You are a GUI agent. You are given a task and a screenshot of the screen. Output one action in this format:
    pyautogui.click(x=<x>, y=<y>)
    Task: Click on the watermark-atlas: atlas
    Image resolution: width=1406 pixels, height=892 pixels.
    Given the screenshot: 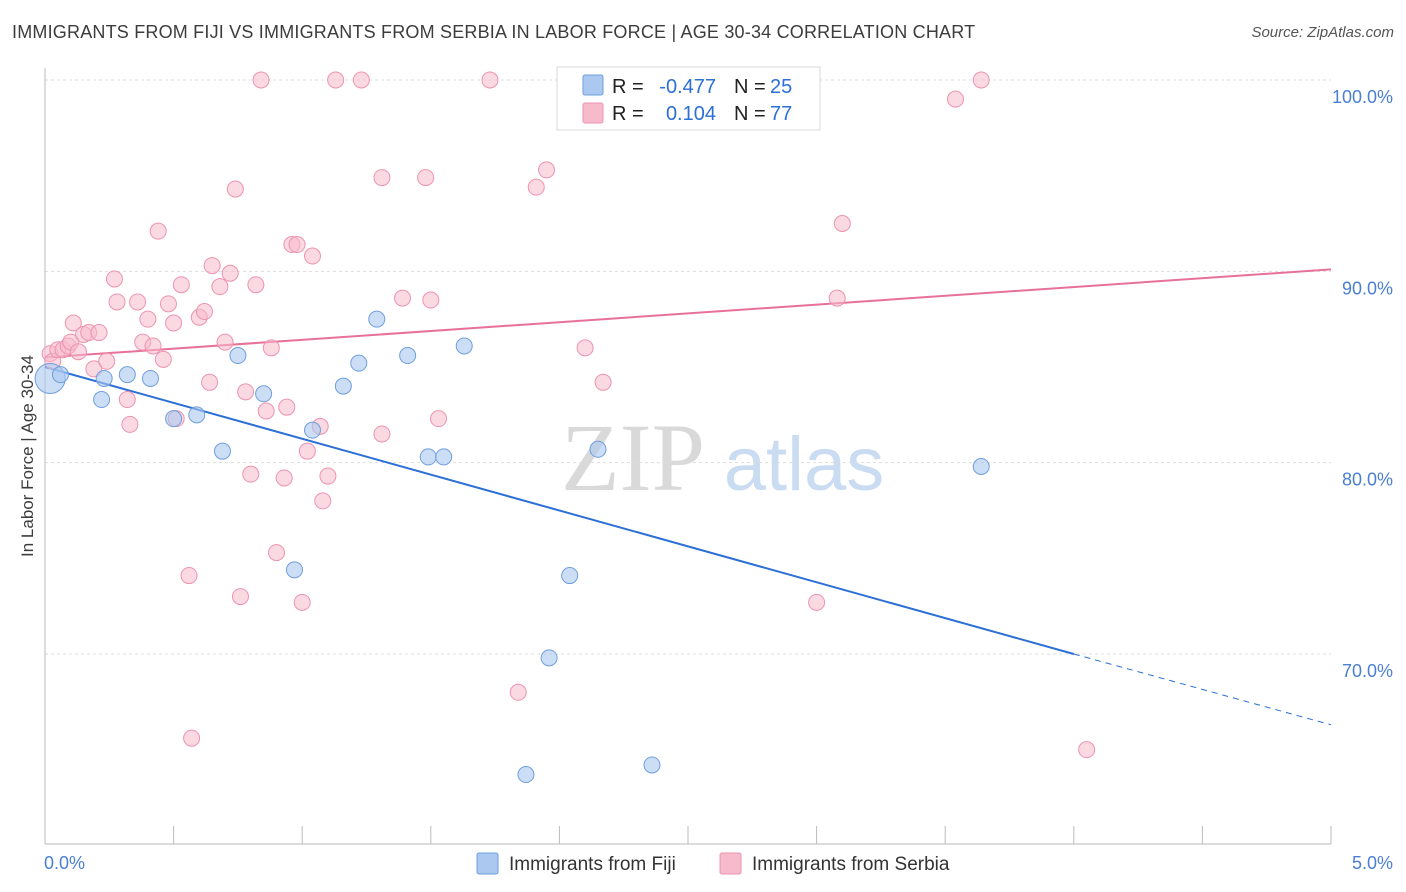 What is the action you would take?
    pyautogui.click(x=804, y=464)
    